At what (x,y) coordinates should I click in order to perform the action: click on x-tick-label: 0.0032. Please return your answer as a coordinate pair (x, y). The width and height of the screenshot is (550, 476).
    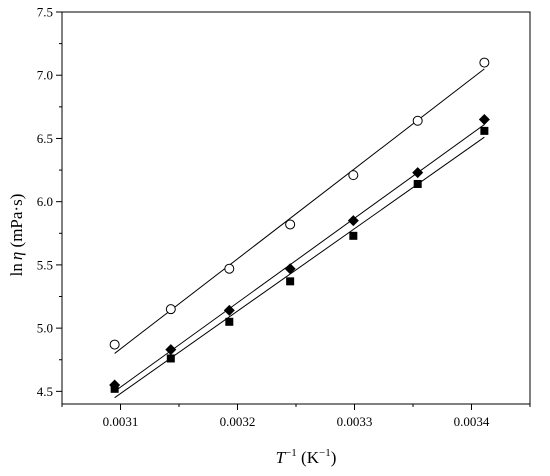
    Looking at the image, I should click on (238, 421).